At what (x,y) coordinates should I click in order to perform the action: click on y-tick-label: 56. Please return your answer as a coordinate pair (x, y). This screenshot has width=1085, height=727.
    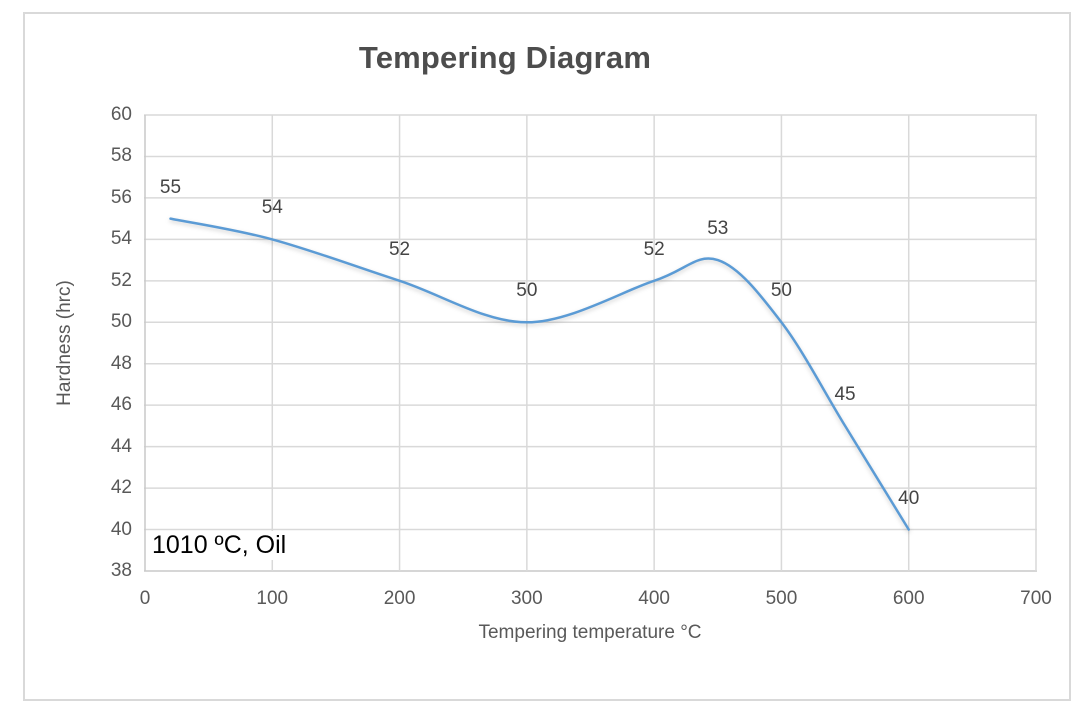
    Looking at the image, I should click on (121, 197).